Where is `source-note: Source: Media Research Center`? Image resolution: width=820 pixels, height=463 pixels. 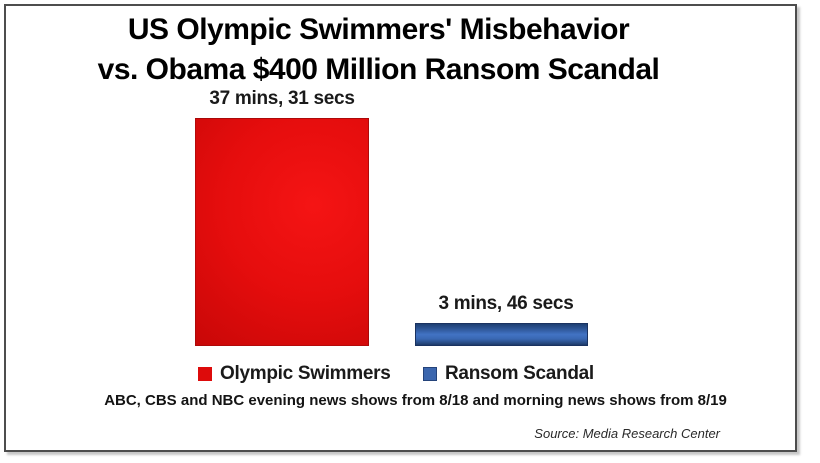
source-note: Source: Media Research Center is located at coordinates (627, 433).